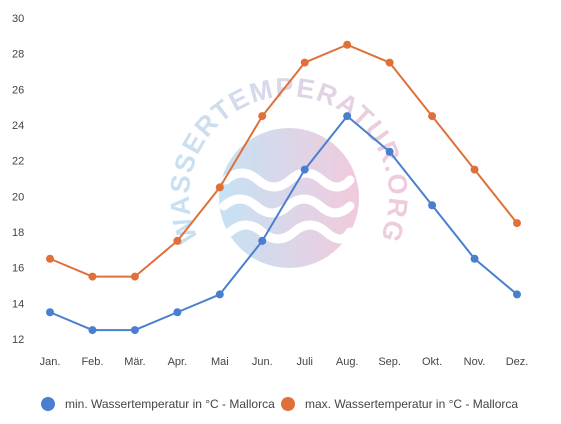 This screenshot has width=561, height=424. I want to click on x-tick-label: Feb., so click(92, 362).